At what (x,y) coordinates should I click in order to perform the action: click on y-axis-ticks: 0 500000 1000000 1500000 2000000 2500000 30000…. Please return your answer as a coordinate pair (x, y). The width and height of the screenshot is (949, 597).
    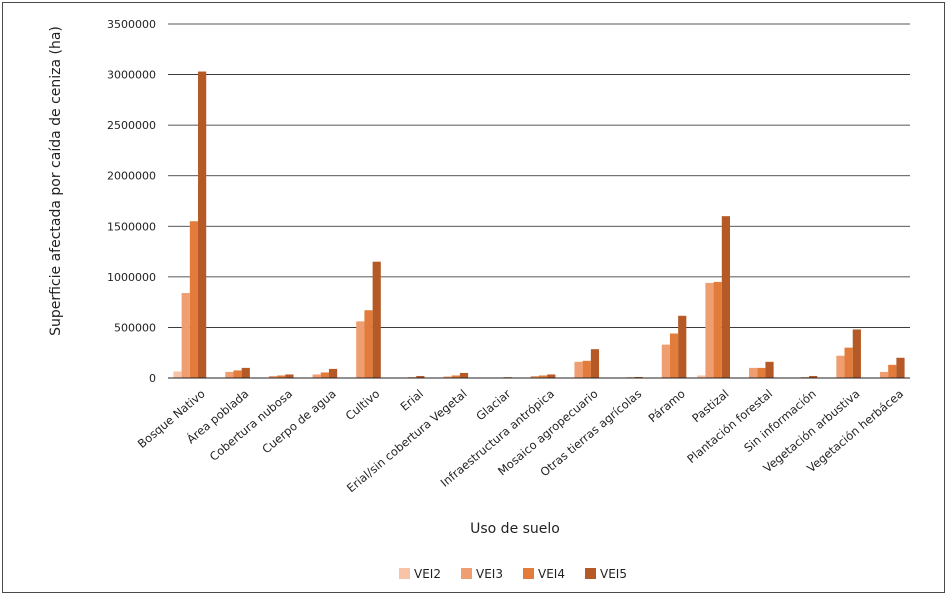
    Looking at the image, I should click on (131, 201).